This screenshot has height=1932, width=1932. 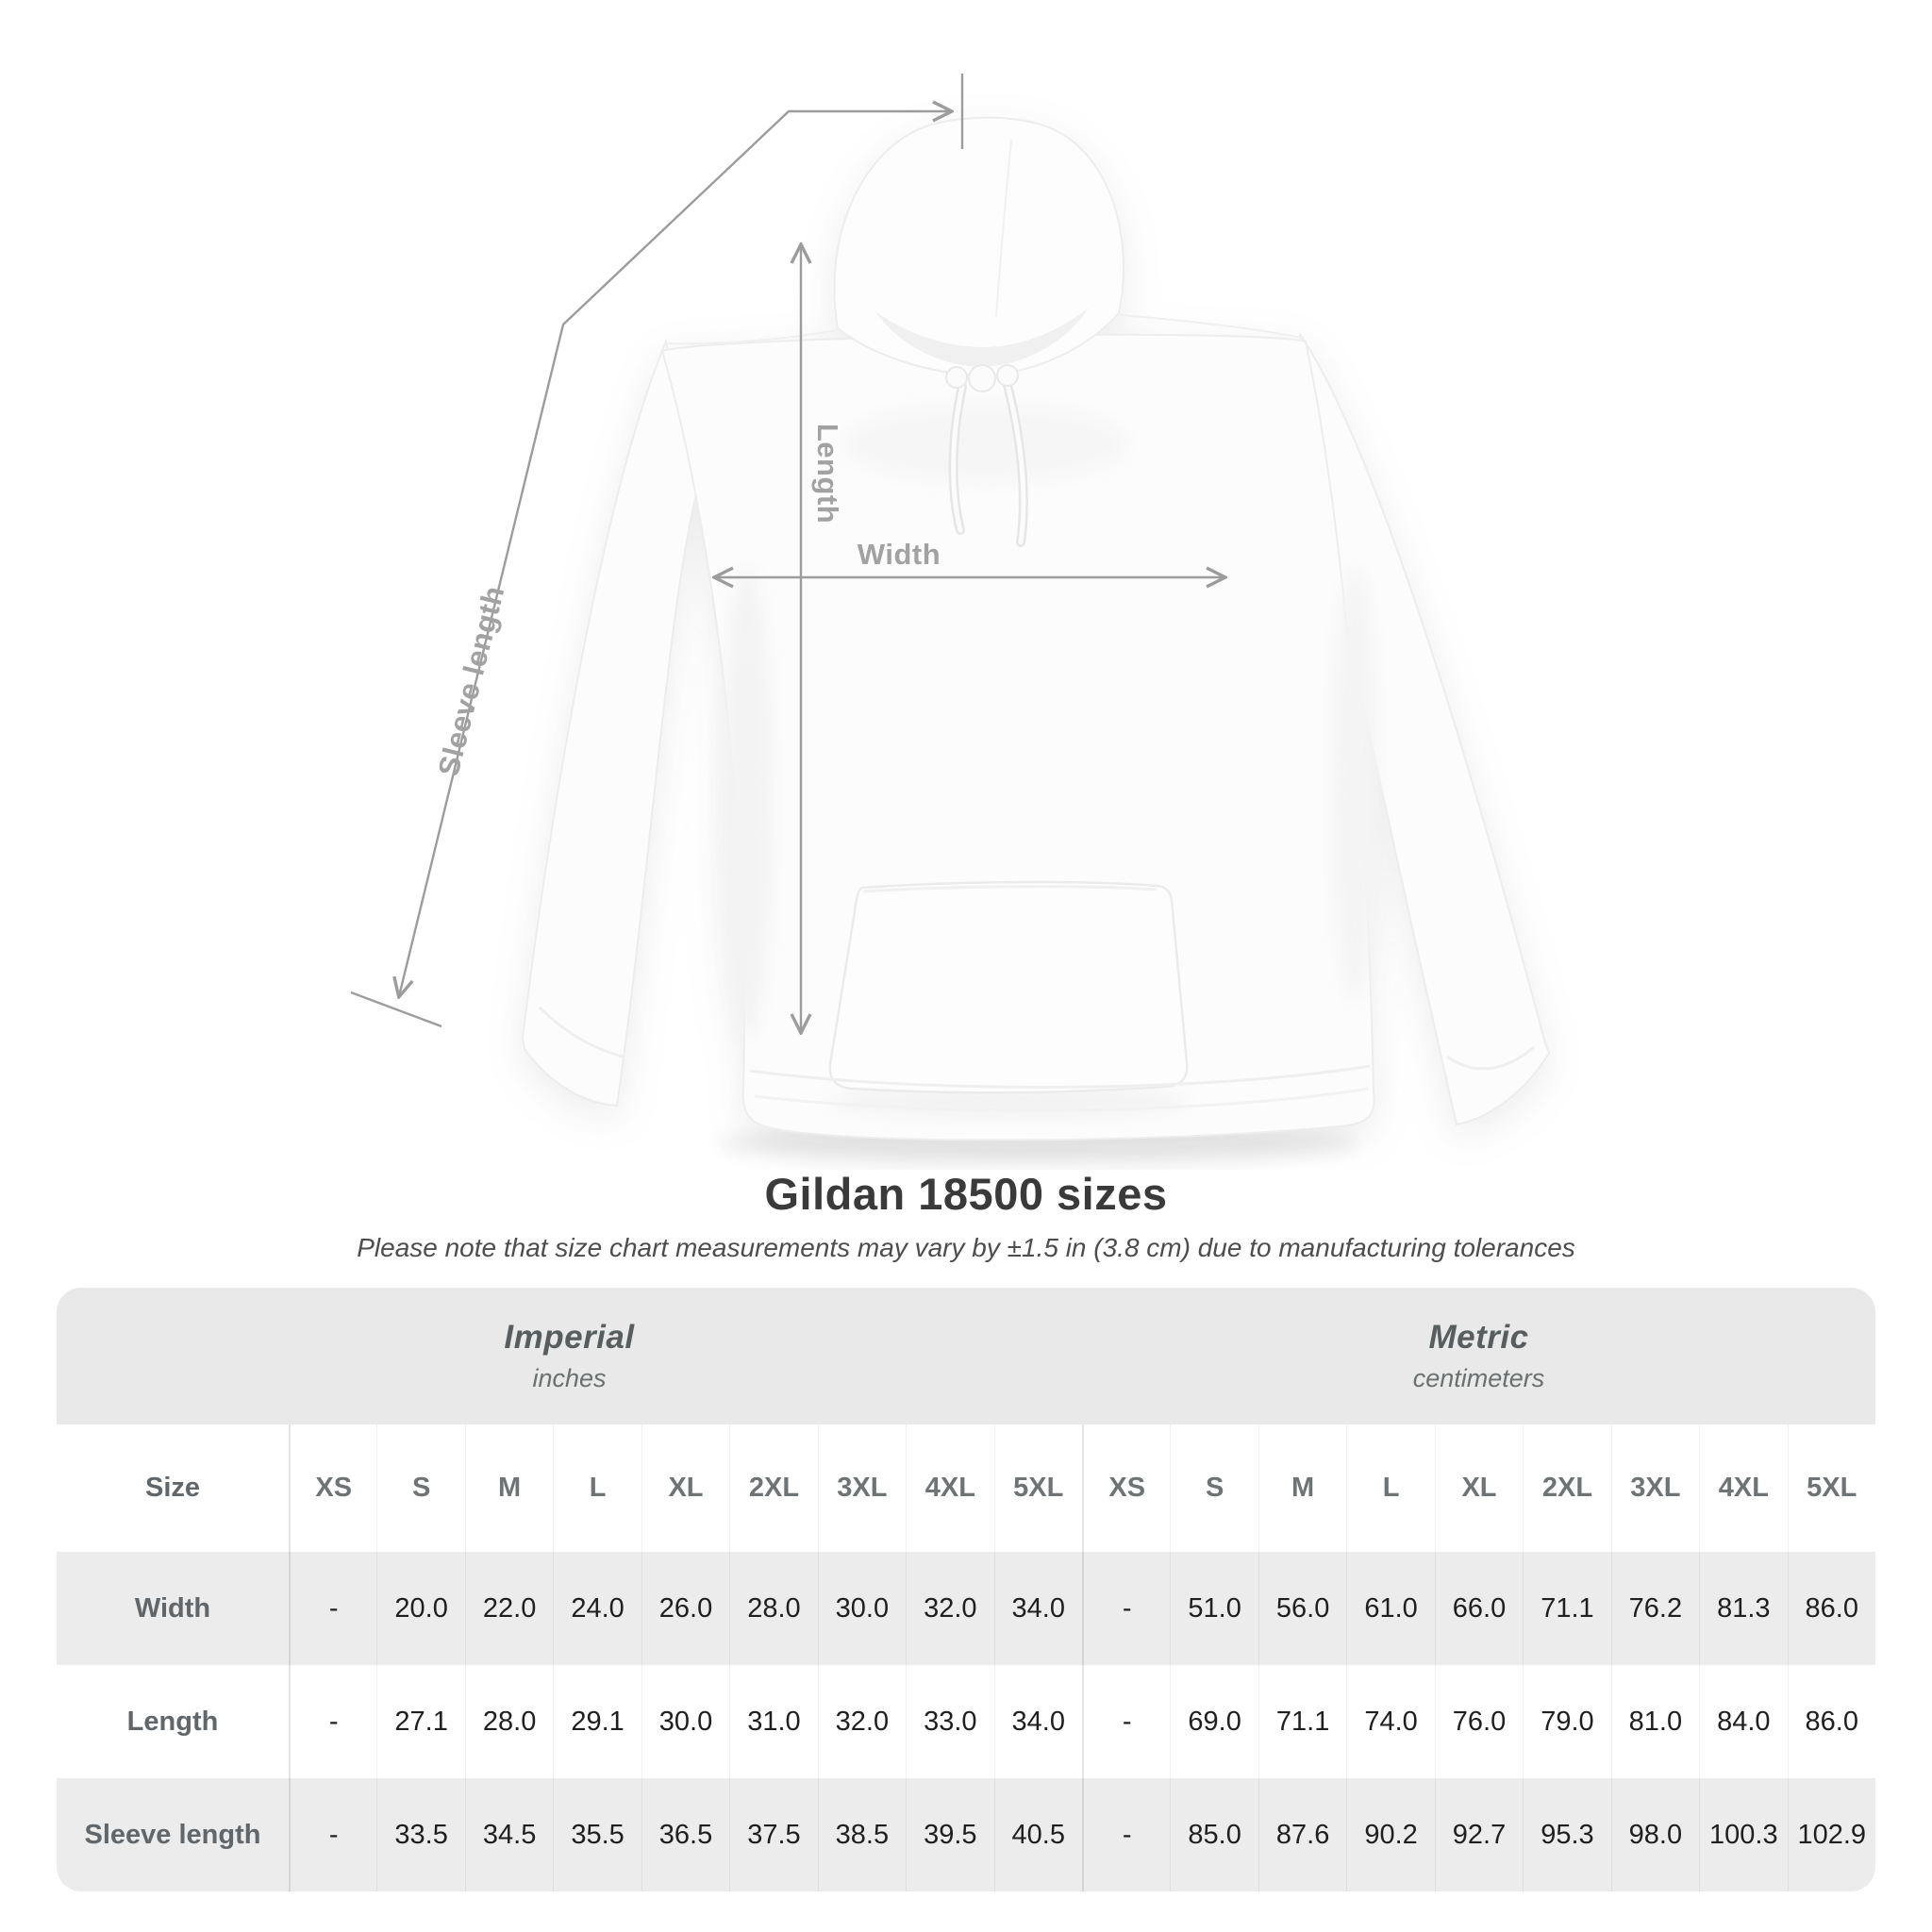 What do you see at coordinates (1478, 1721) in the screenshot?
I see `value-cell: 76.0` at bounding box center [1478, 1721].